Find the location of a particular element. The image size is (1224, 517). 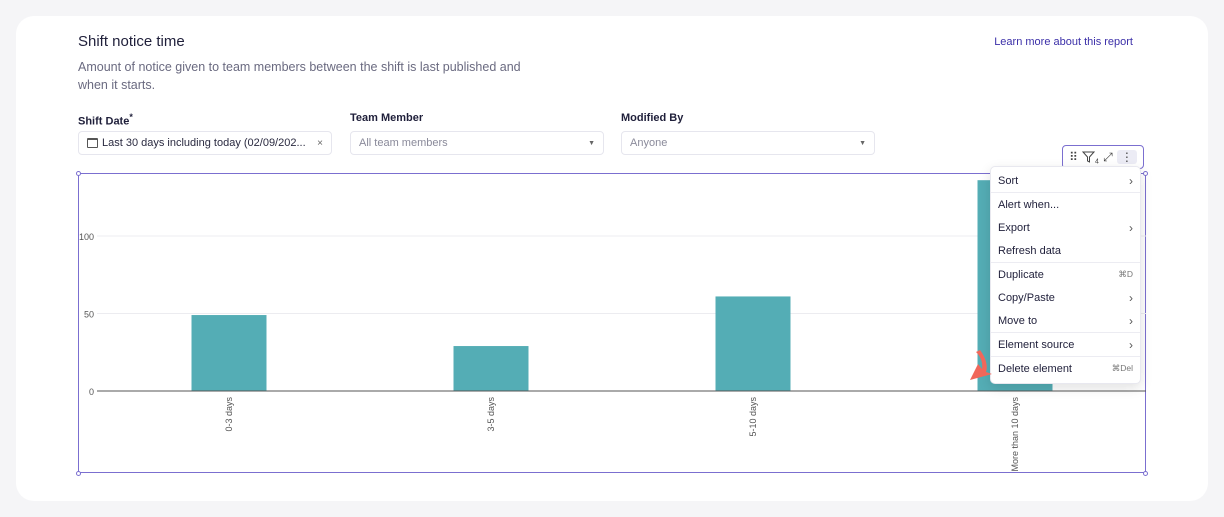

clear-icon: × is located at coordinates (320, 143).